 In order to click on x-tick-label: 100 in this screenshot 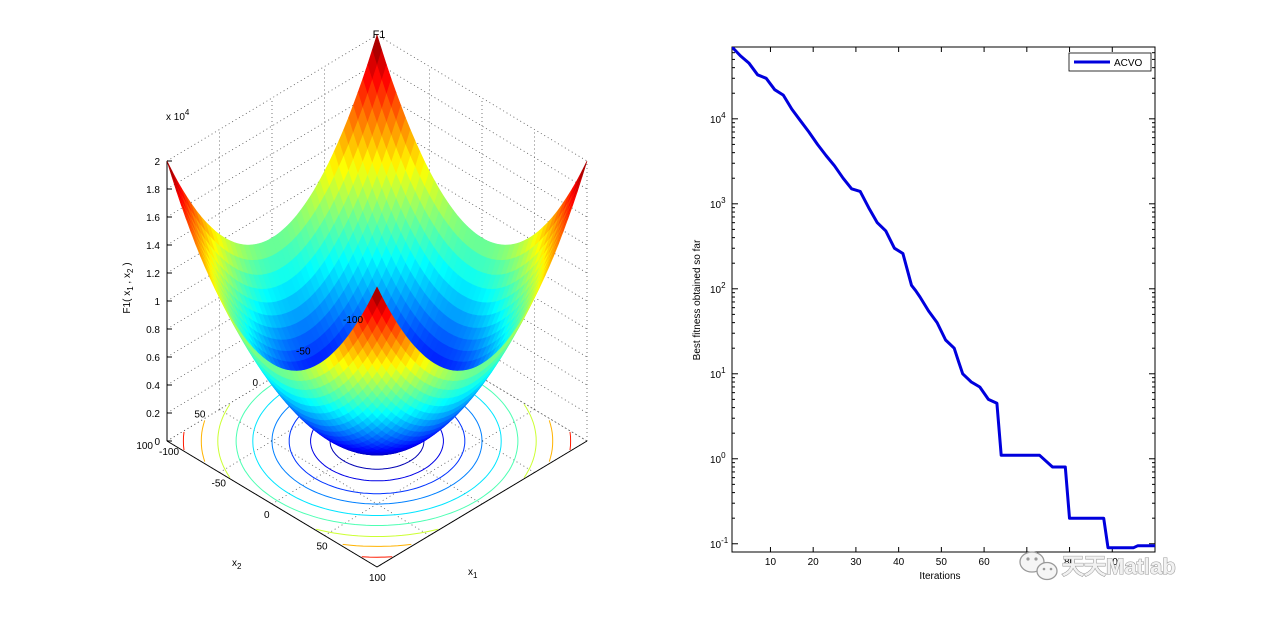, I will do `click(377, 578)`.